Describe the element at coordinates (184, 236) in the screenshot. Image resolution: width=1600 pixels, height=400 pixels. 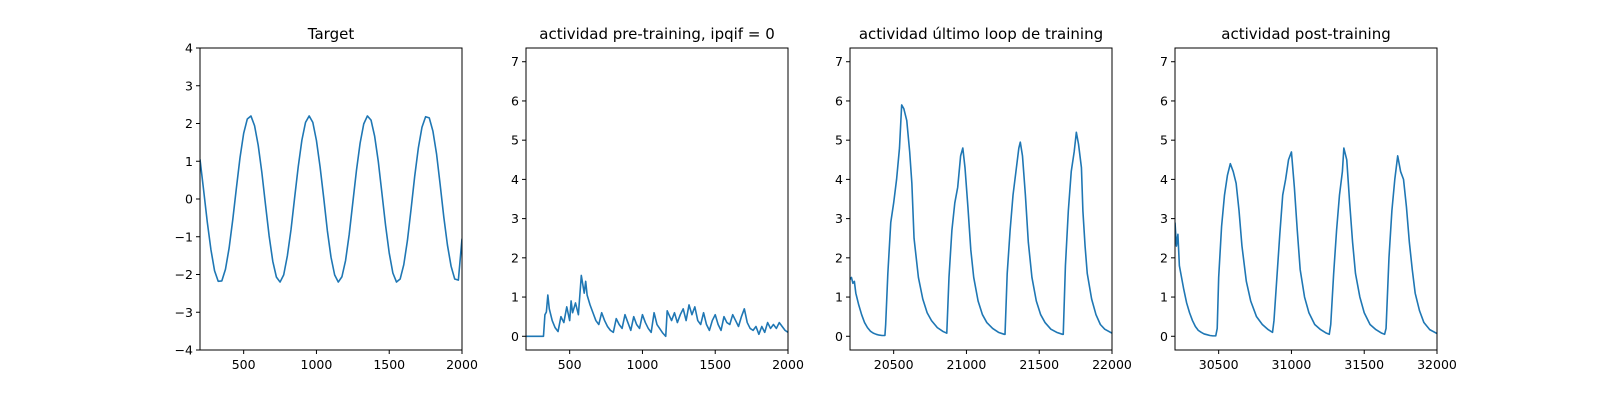
I see `y-tick-label: −1` at that location.